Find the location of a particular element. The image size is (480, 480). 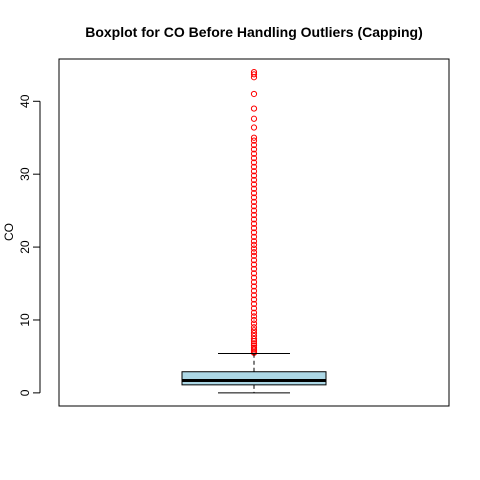

y-tick-label: 40 is located at coordinates (25, 101).